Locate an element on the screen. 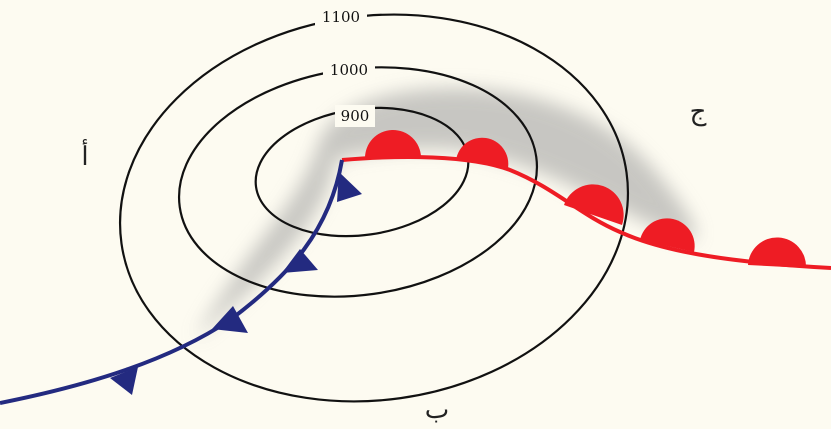  isobar-label-1100: 1100 is located at coordinates (341, 17).